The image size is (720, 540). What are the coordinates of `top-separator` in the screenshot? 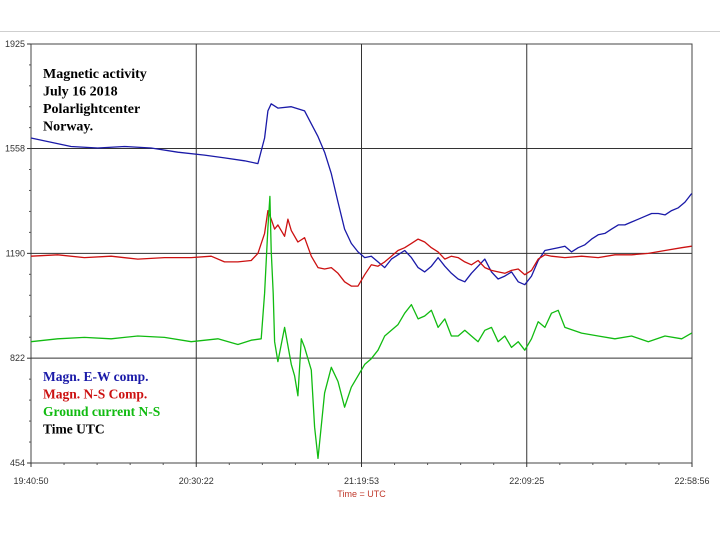 It's located at (360, 31).